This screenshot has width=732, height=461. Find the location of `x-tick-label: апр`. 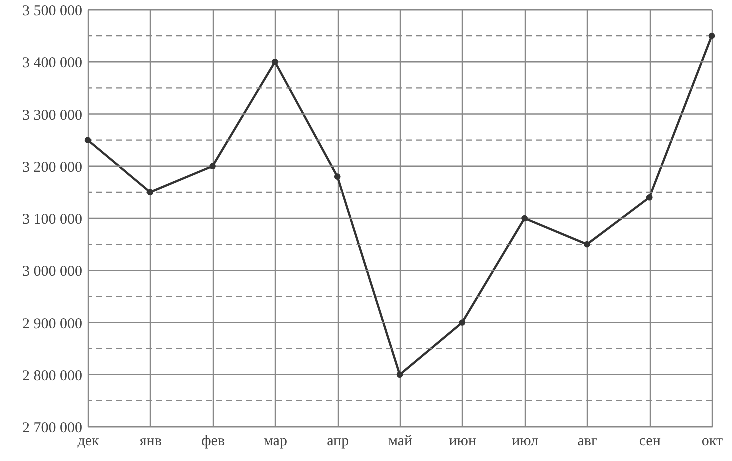

x-tick-label: апр is located at coordinates (338, 442).